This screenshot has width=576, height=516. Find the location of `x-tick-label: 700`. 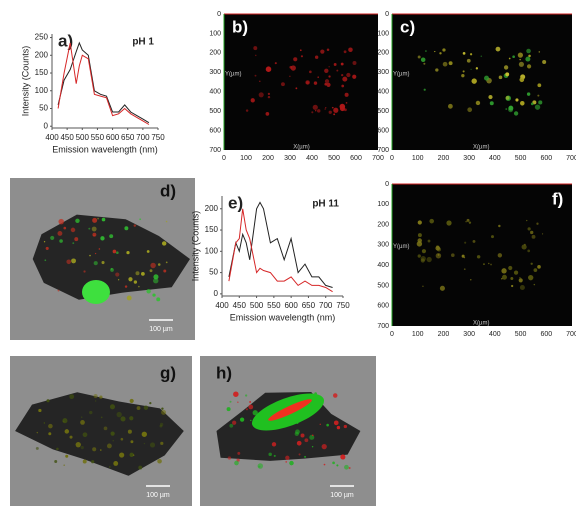

x-tick-label: 700 is located at coordinates (571, 334).